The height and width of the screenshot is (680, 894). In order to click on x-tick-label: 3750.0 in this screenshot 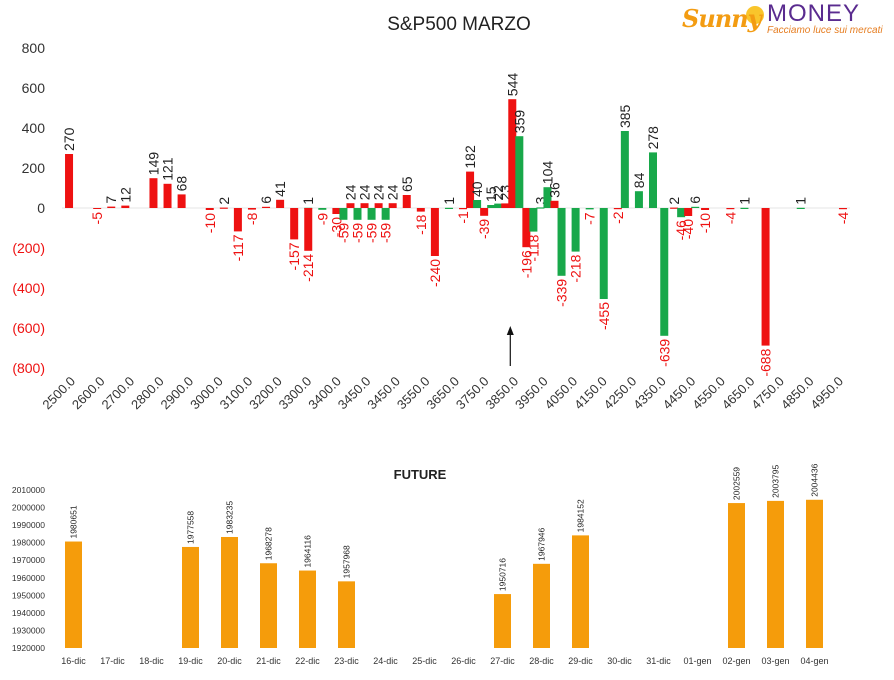, I will do `click(472, 393)`.